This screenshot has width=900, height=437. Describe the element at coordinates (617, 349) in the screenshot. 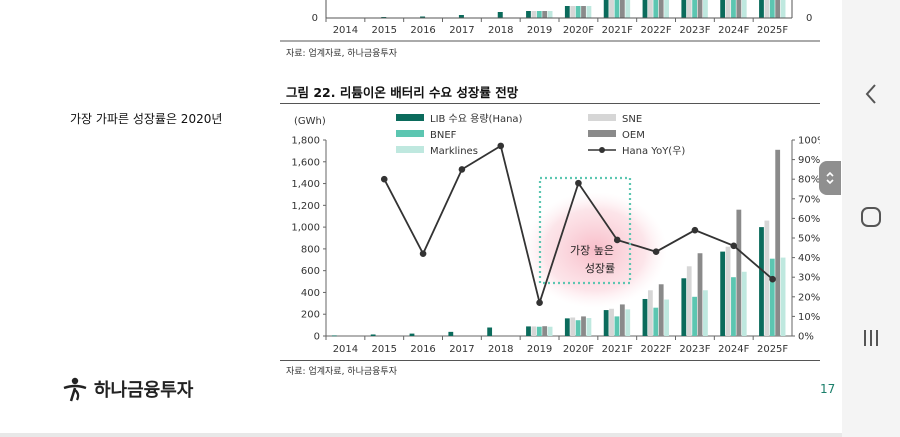

I see `x-tick-label: 2021F` at that location.